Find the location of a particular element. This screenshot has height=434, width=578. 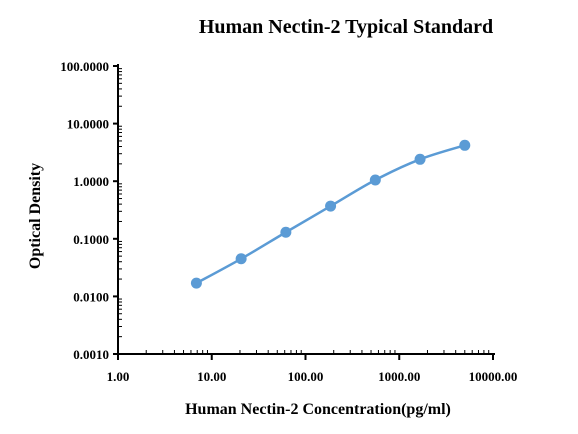

x-tick-label: 10000.00 is located at coordinates (493, 376).